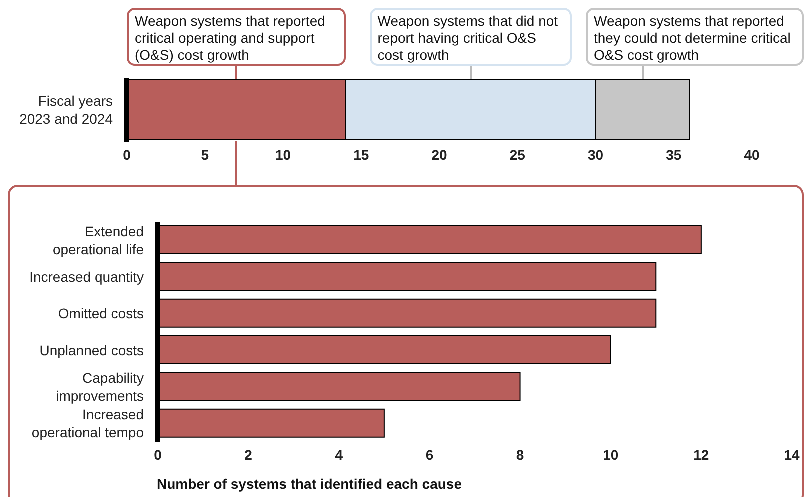 The height and width of the screenshot is (497, 804). Describe the element at coordinates (471, 37) in the screenshot. I see `series-label: Weapon systems that did not report having critical O&S cost growth` at that location.